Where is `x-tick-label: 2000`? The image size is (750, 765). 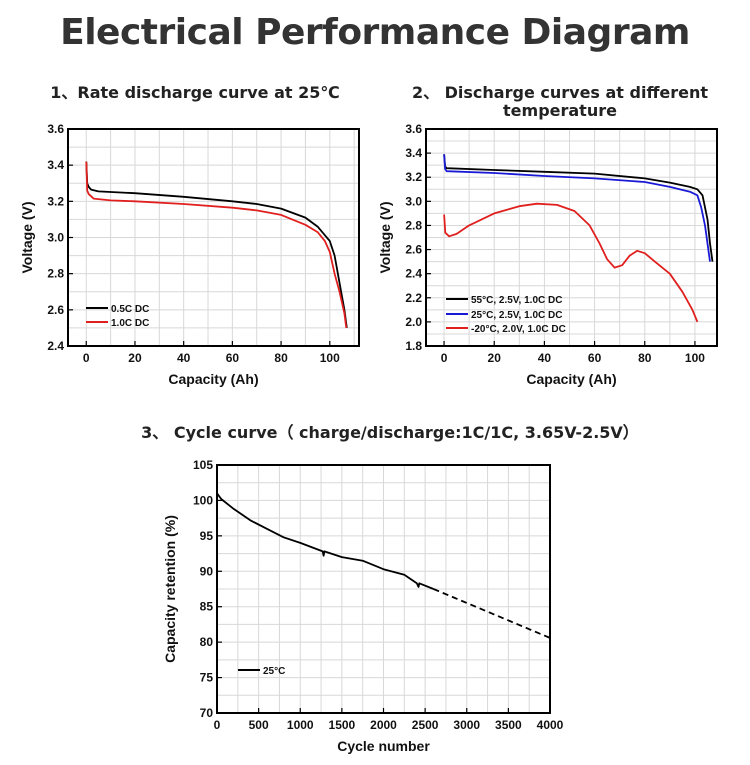 x-tick-label: 2000 is located at coordinates (383, 725).